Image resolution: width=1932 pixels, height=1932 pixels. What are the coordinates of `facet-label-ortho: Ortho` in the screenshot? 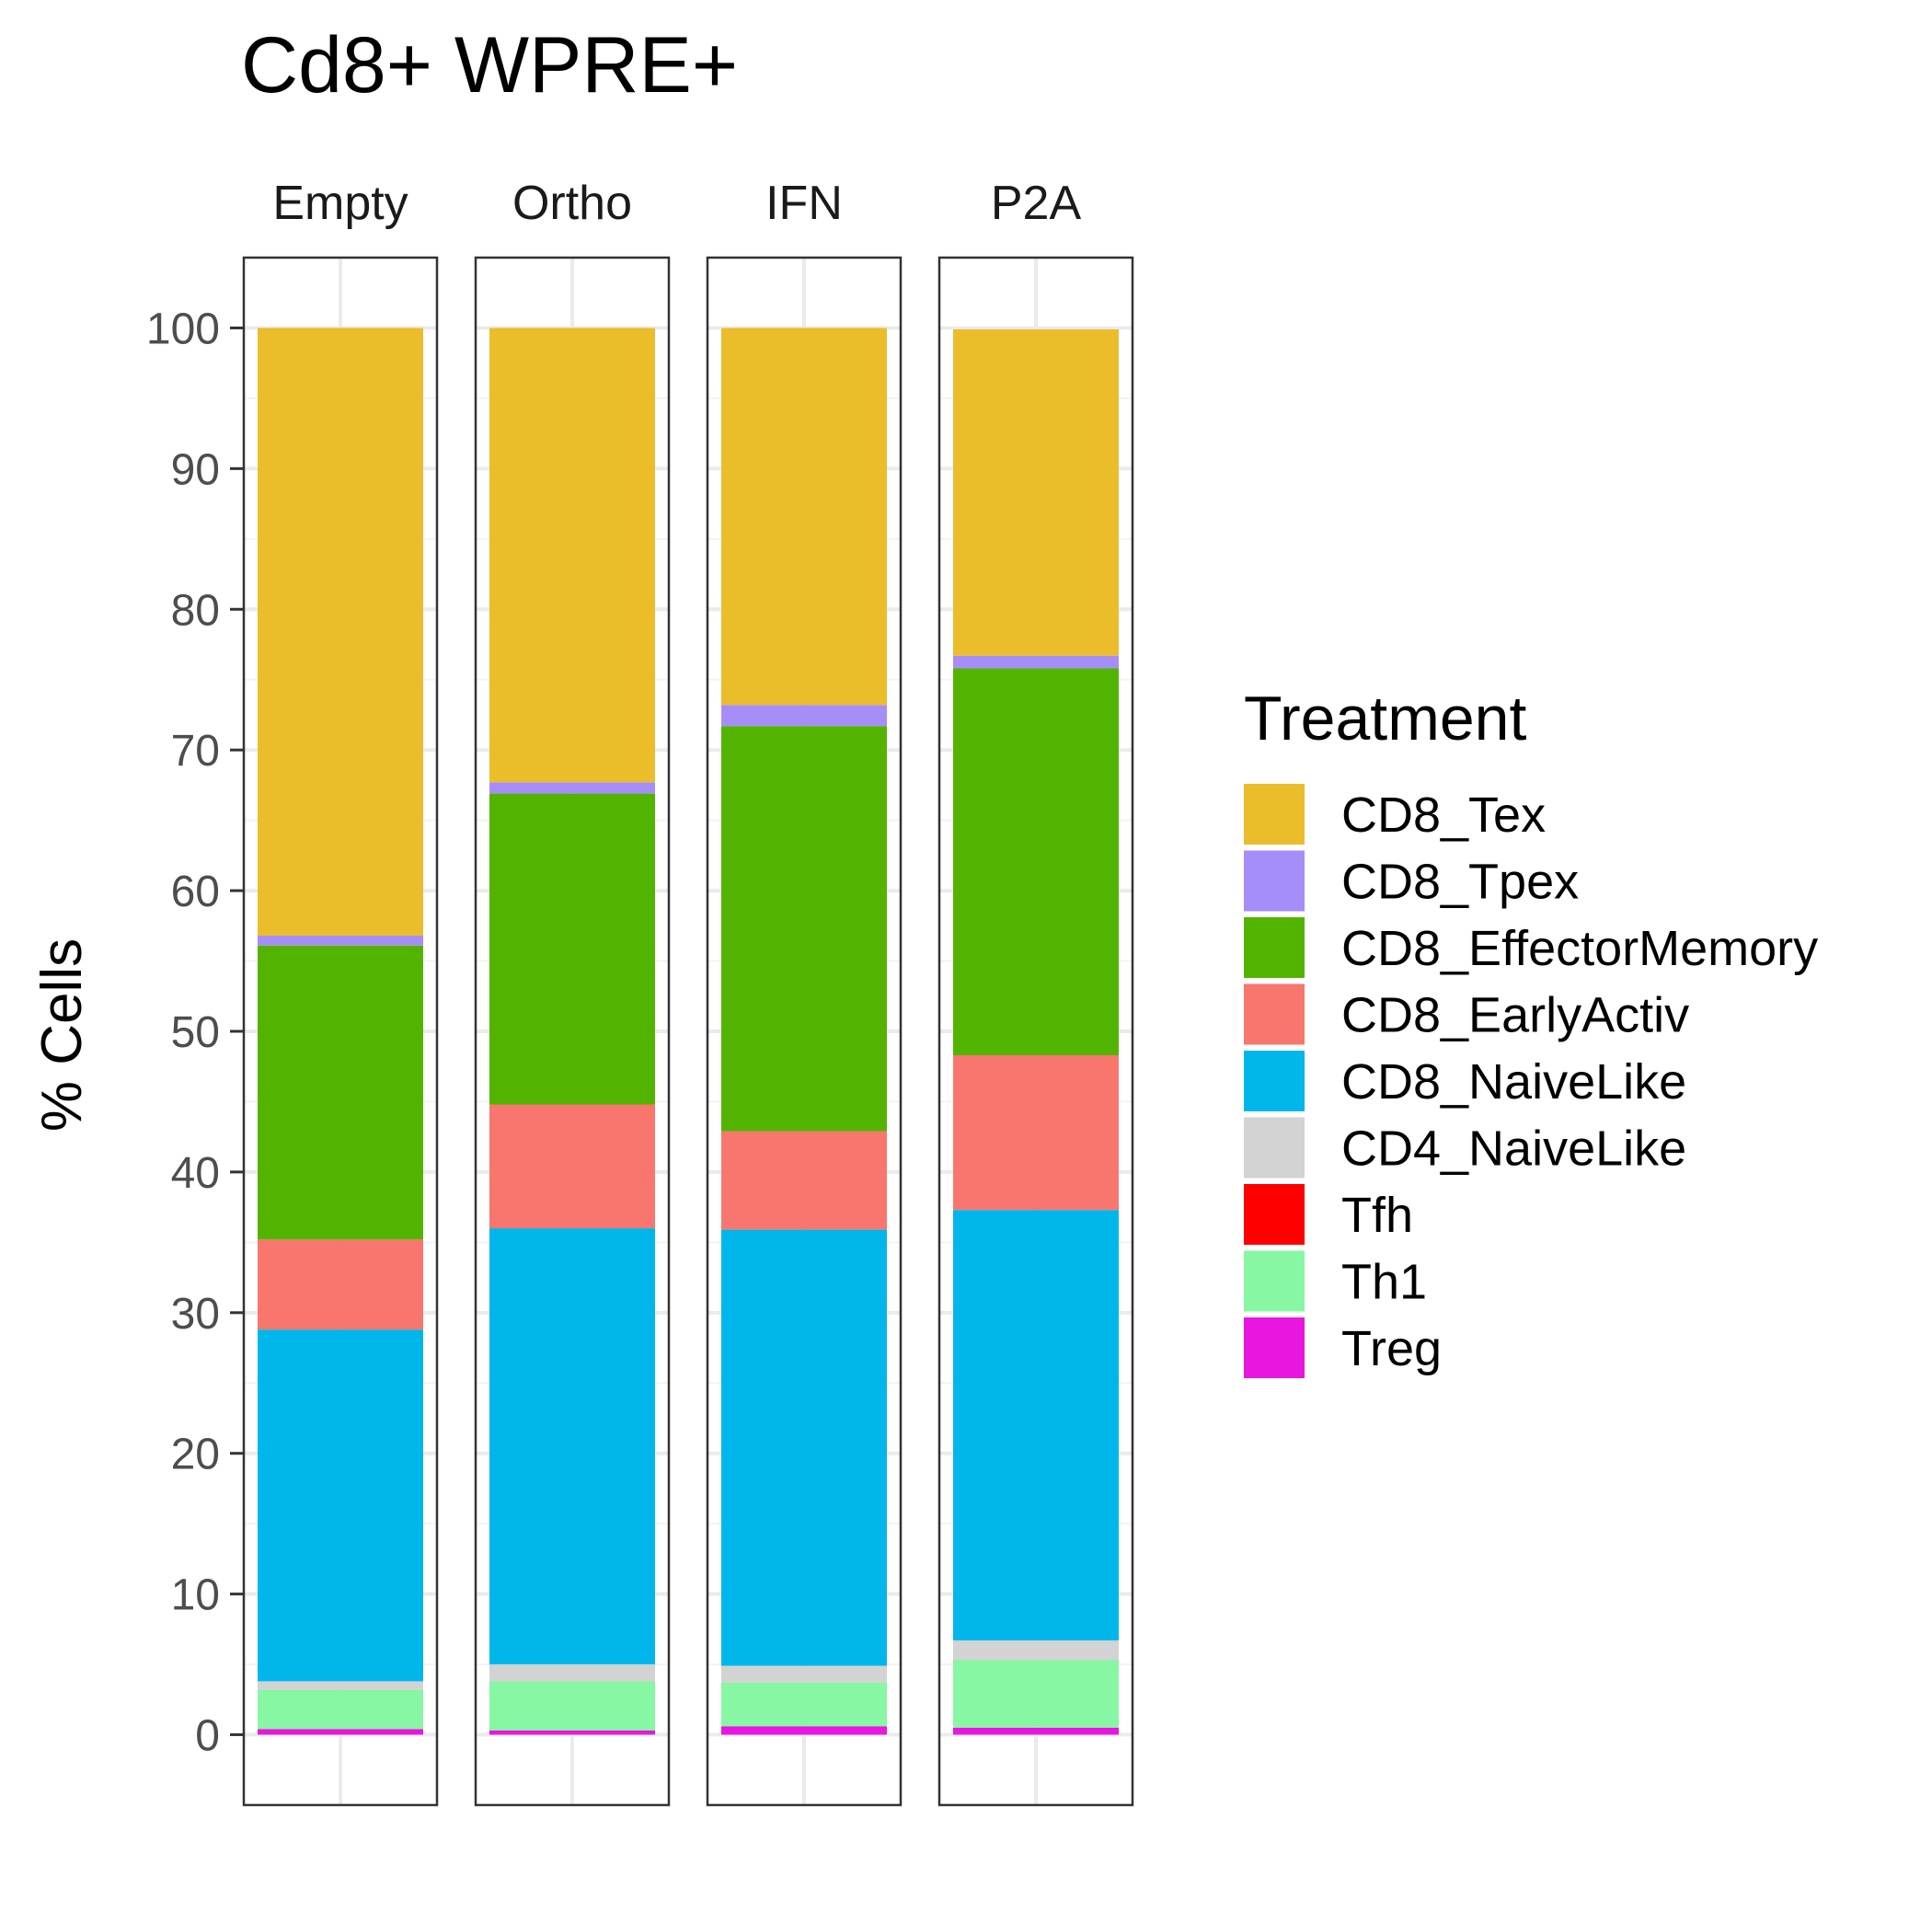 It's located at (572, 203).